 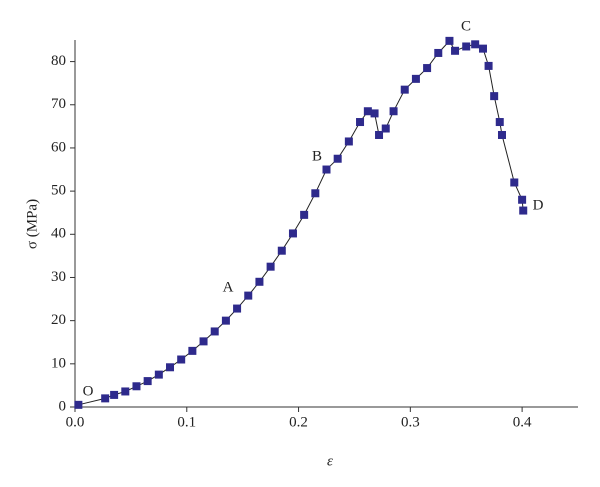 I want to click on annotation: D, so click(x=538, y=205).